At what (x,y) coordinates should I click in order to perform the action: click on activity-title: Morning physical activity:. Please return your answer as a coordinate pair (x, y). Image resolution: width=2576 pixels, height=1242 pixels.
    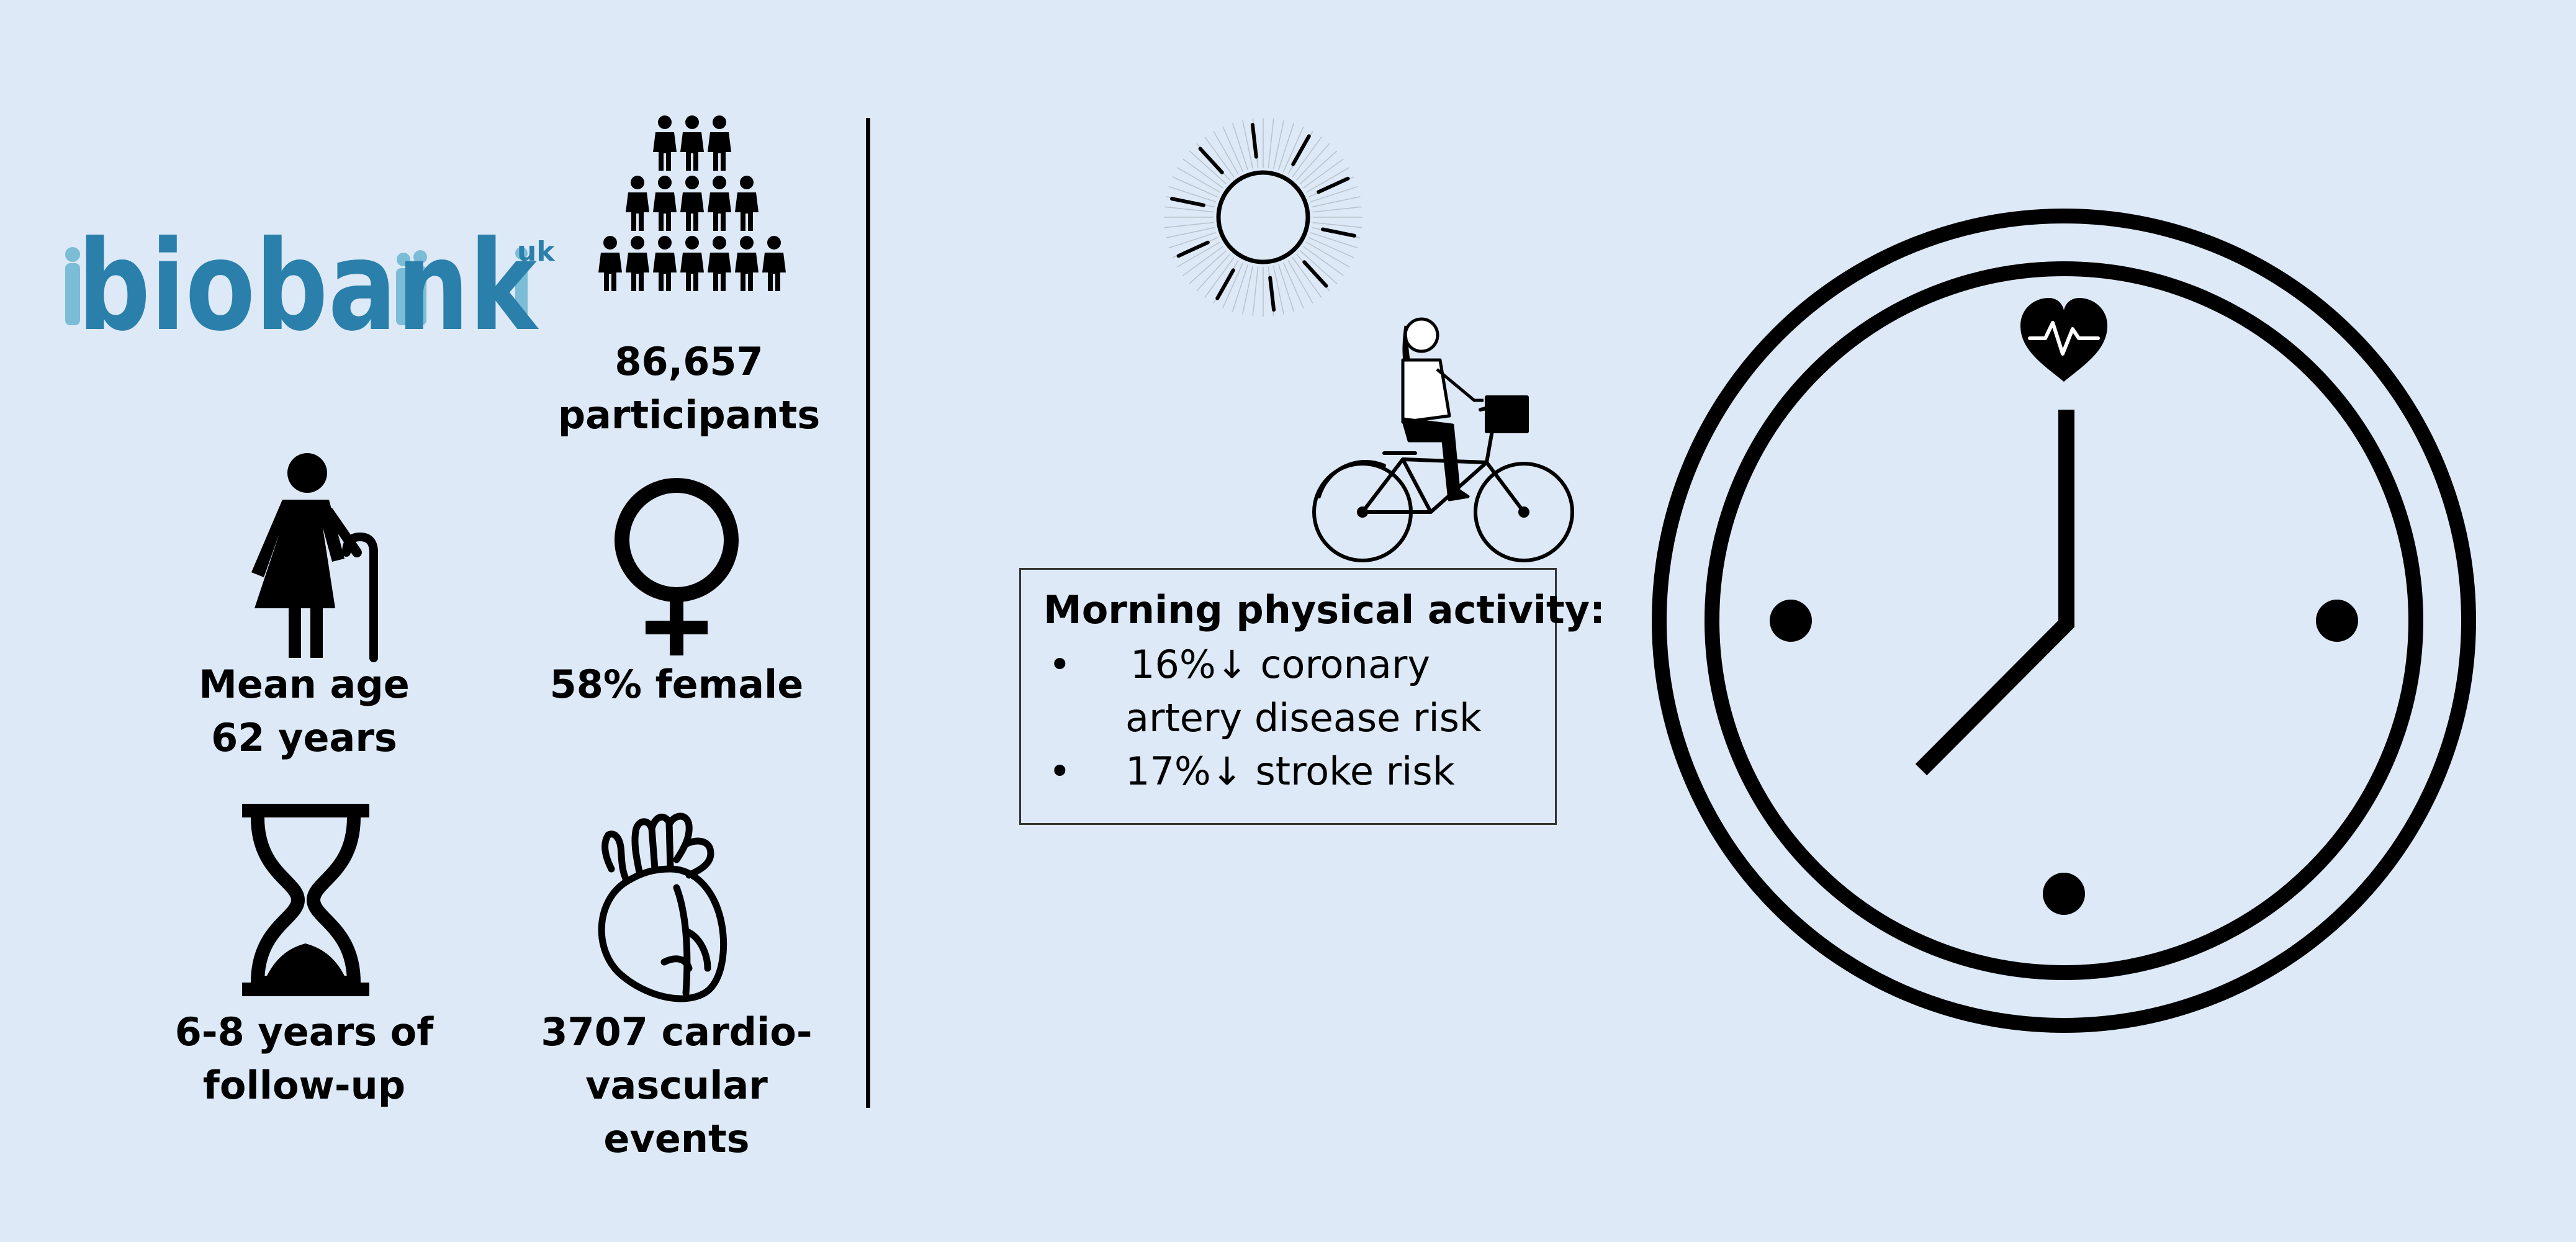
    Looking at the image, I should click on (1324, 610).